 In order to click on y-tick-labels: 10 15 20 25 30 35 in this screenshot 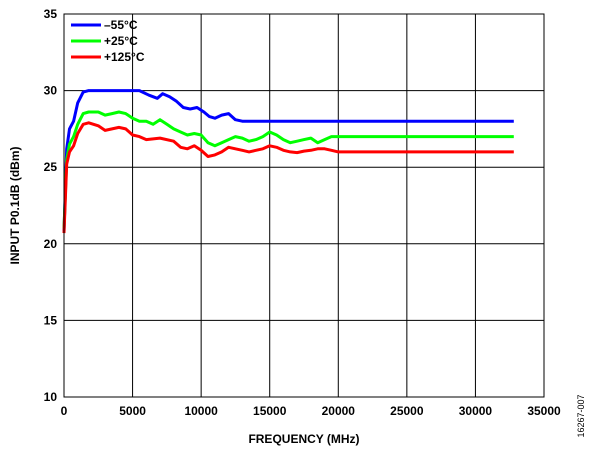, I will do `click(51, 205)`.